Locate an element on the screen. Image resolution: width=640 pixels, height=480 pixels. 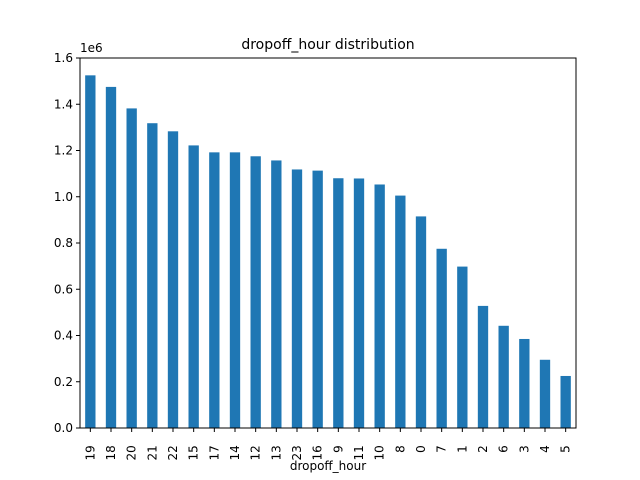
x-ticks-group: 19 18 20 21 22 15 17 14 12 13 23 16 9 11 10 8 0 7 1 2 6 3 4 5 is located at coordinates (328, 444).